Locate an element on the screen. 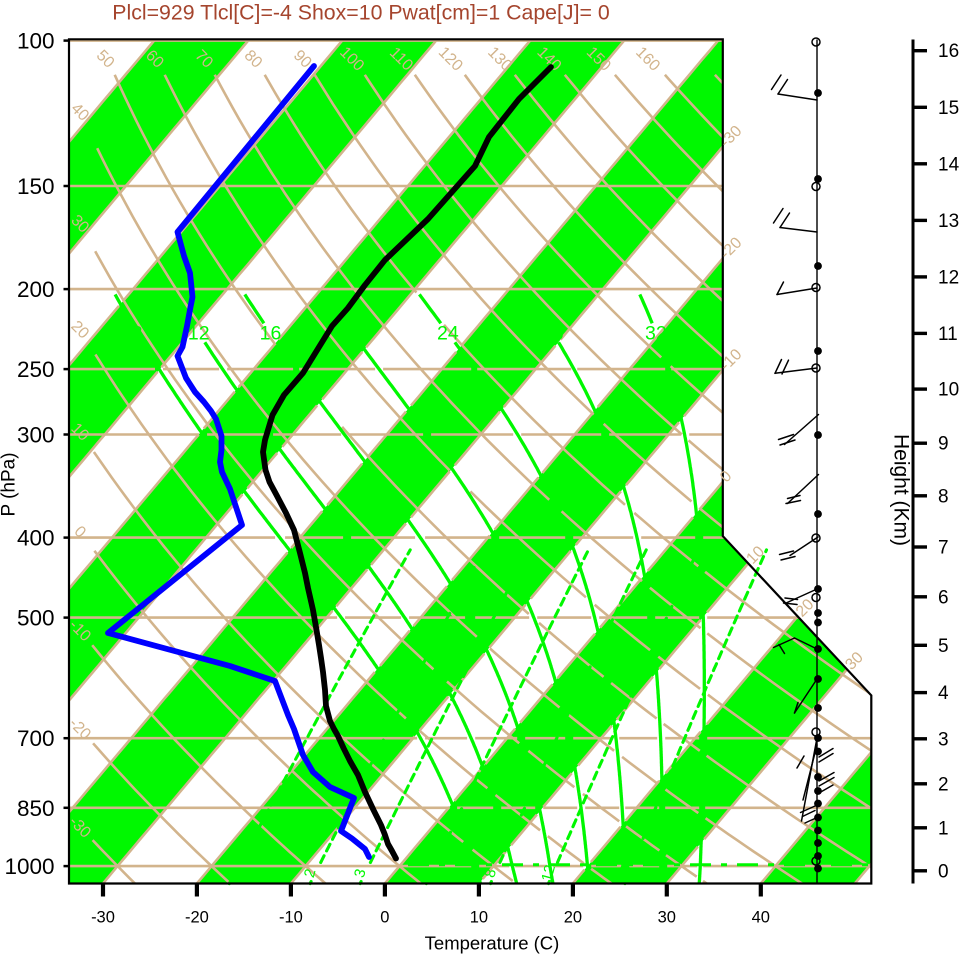 The height and width of the screenshot is (957, 961). svg-text: 400 is located at coordinates (36, 538).